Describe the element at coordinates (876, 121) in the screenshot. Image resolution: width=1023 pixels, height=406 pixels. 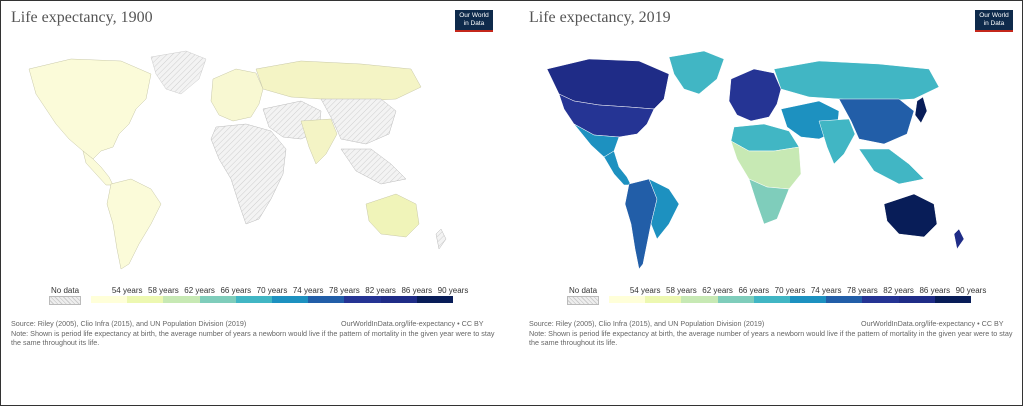
I see `region-china` at that location.